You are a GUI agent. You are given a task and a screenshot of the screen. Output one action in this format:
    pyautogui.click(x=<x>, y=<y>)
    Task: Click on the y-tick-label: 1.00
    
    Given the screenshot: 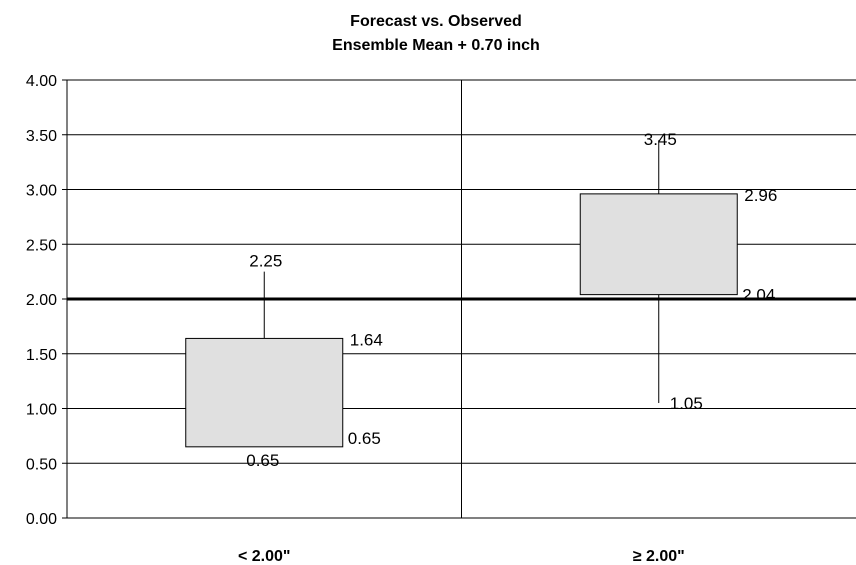 What is the action you would take?
    pyautogui.click(x=41, y=410)
    